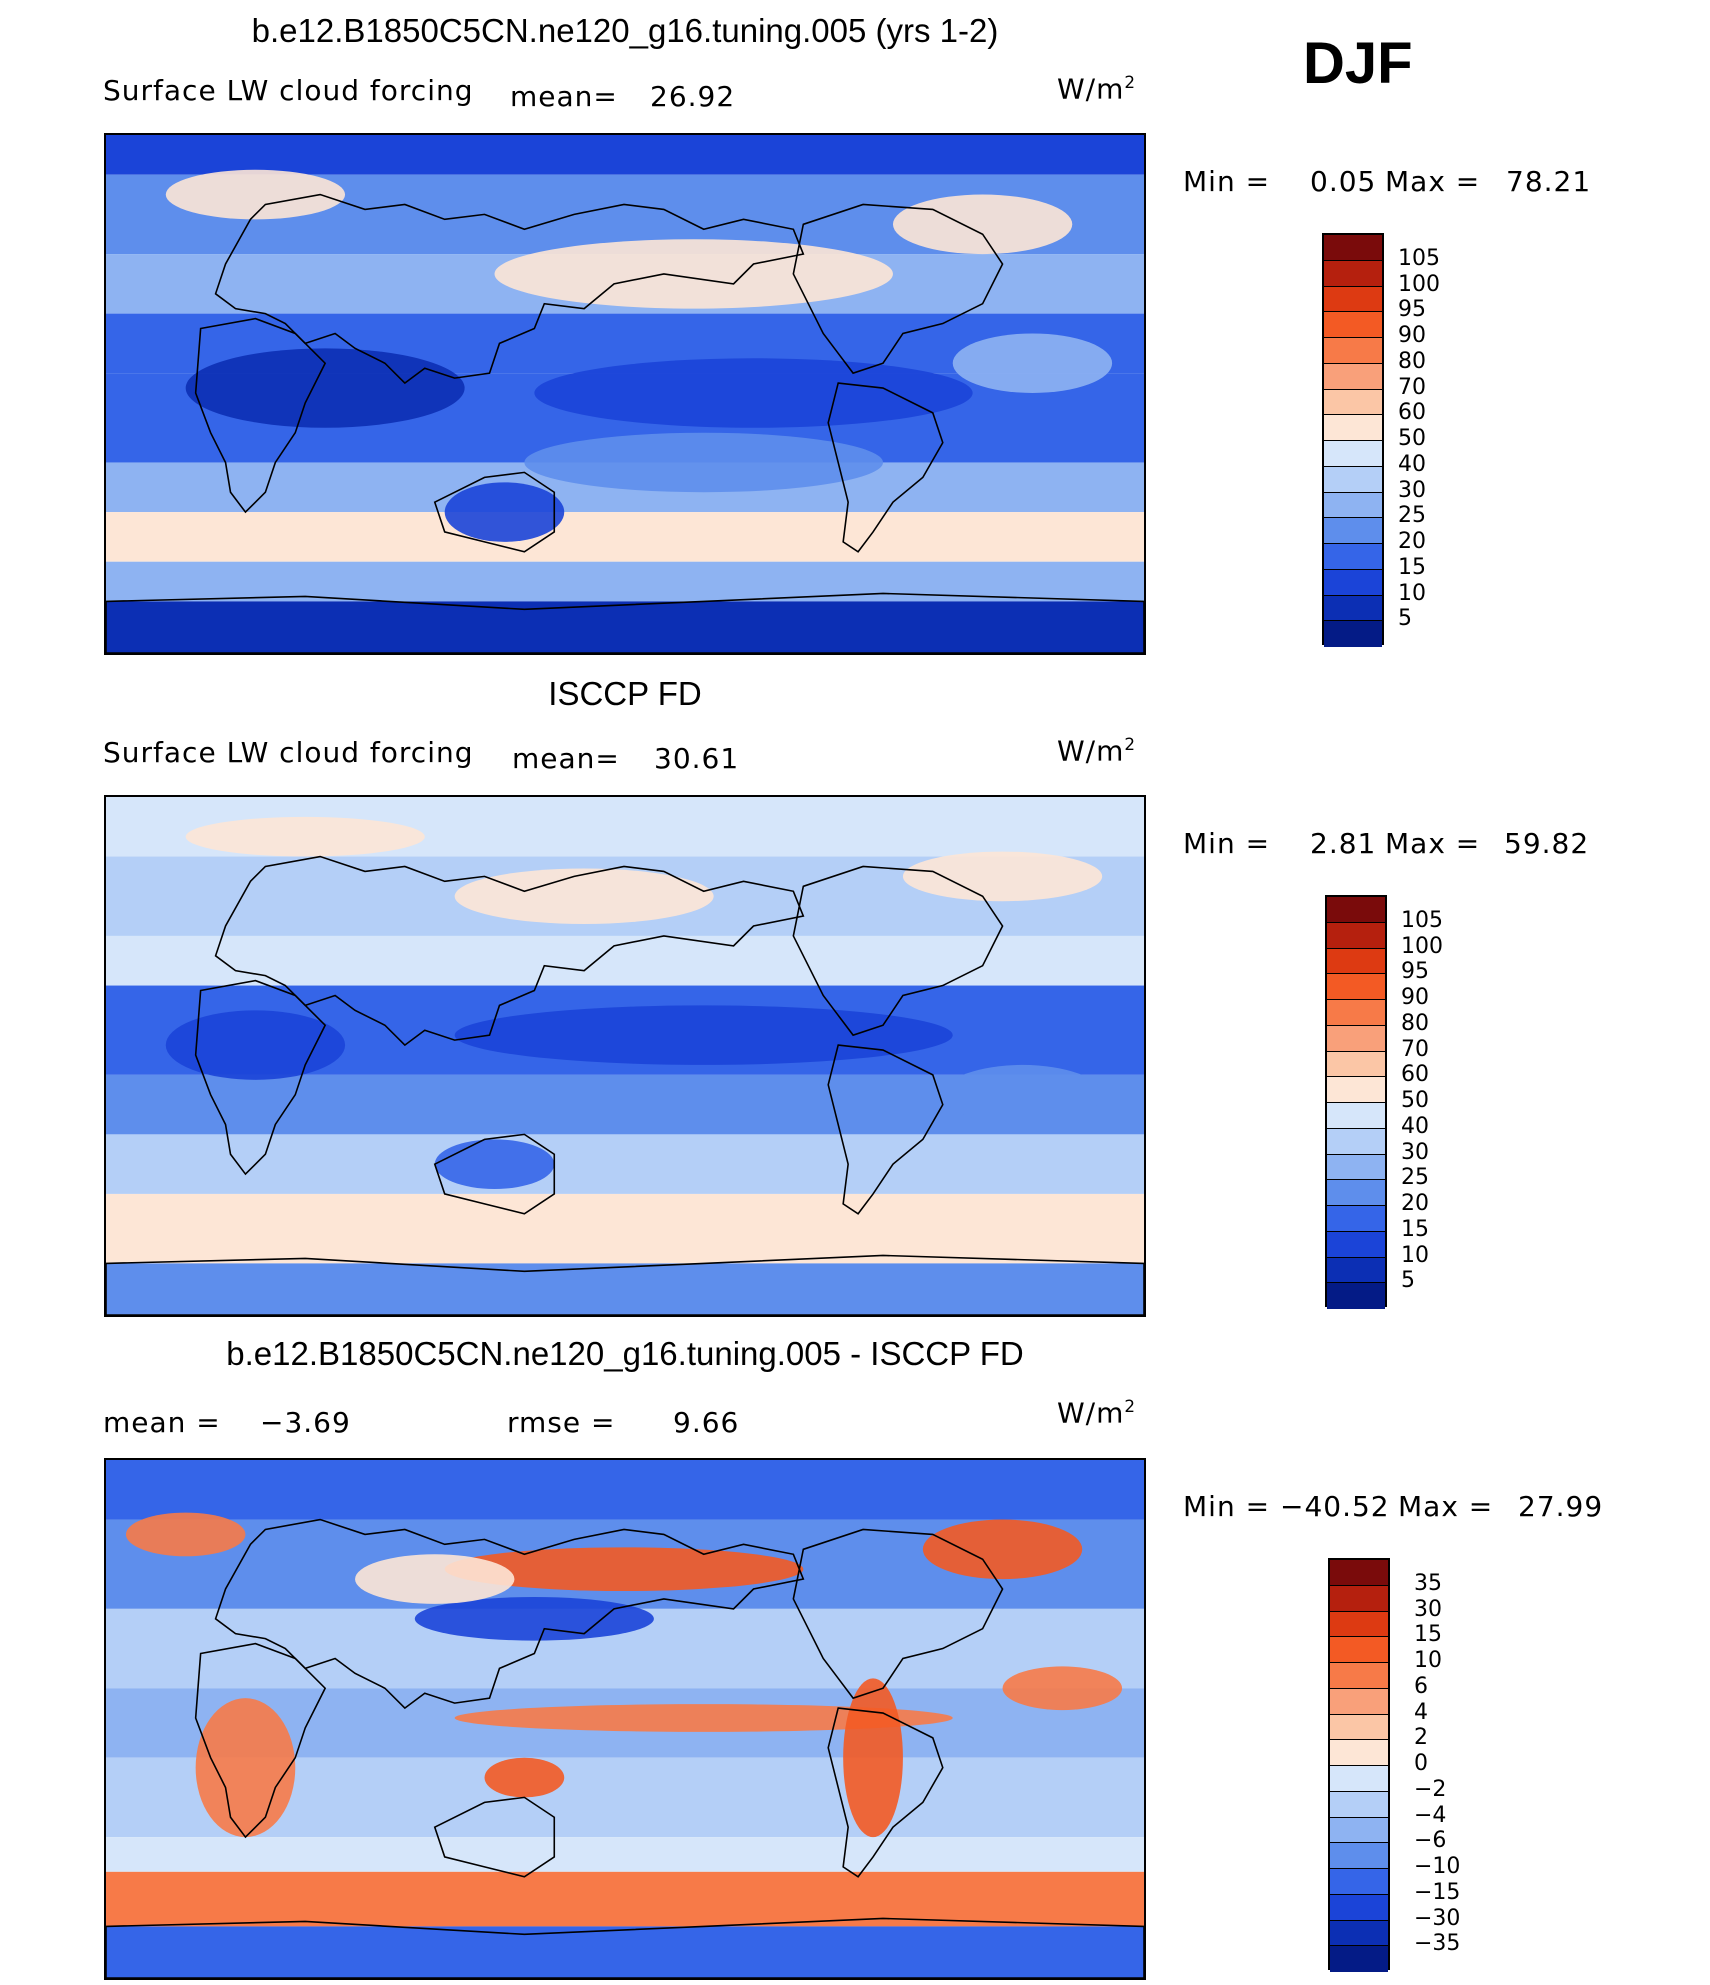  I want to click on panel3-min-value: −40.52, so click(1335, 1506).